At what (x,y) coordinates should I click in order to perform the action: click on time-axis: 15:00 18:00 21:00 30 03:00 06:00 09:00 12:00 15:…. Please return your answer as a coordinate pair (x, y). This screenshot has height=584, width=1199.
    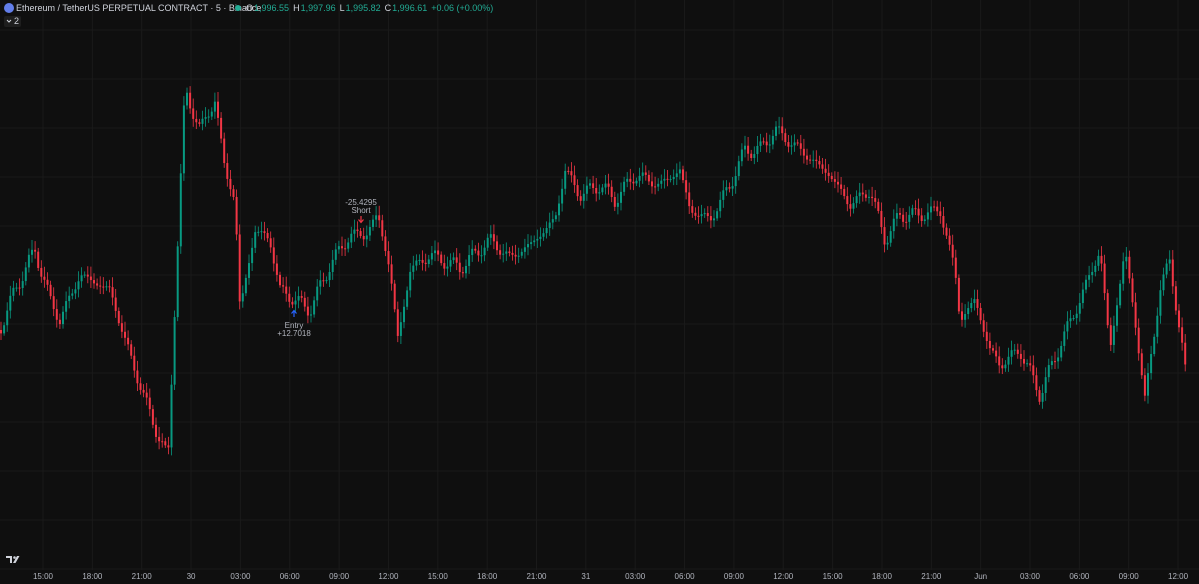
    Looking at the image, I should click on (611, 576).